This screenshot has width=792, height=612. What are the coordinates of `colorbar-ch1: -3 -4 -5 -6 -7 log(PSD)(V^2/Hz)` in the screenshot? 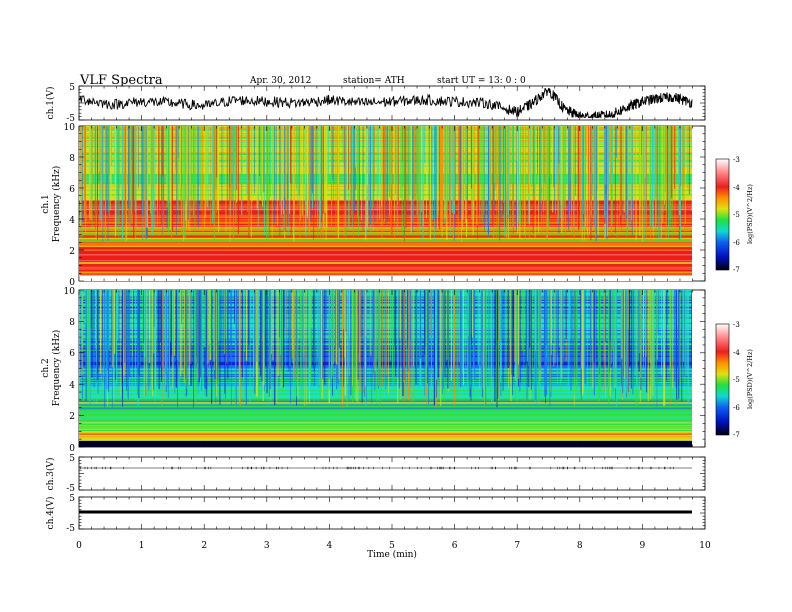 It's located at (734, 215).